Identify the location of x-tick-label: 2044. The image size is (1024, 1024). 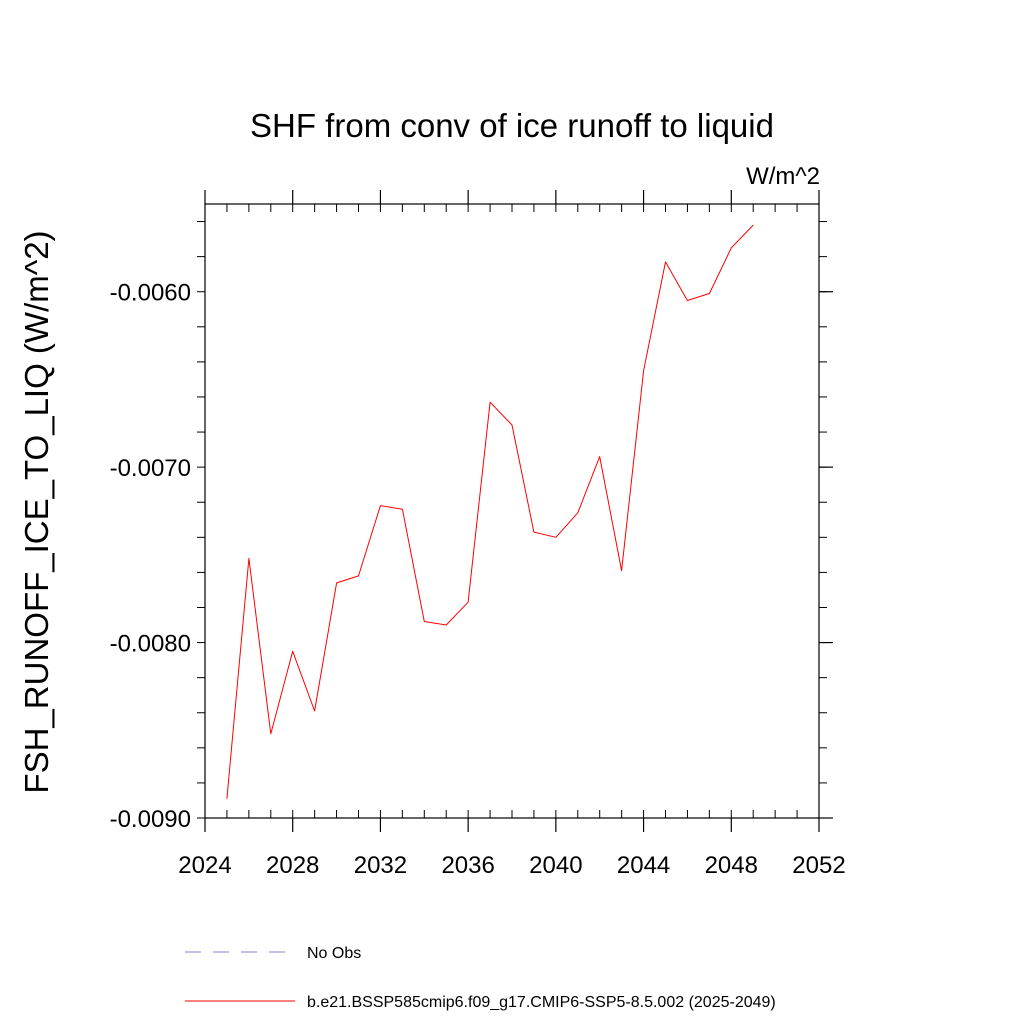
(643, 865).